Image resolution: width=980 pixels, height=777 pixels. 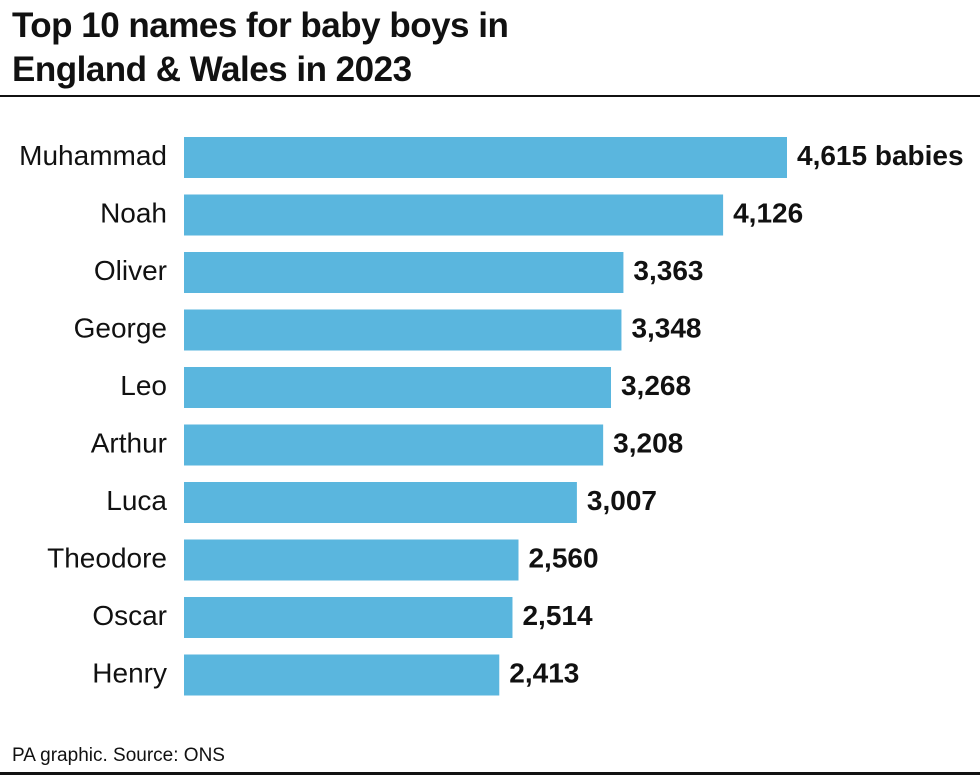 I want to click on value-label: 2,560, so click(x=563, y=557).